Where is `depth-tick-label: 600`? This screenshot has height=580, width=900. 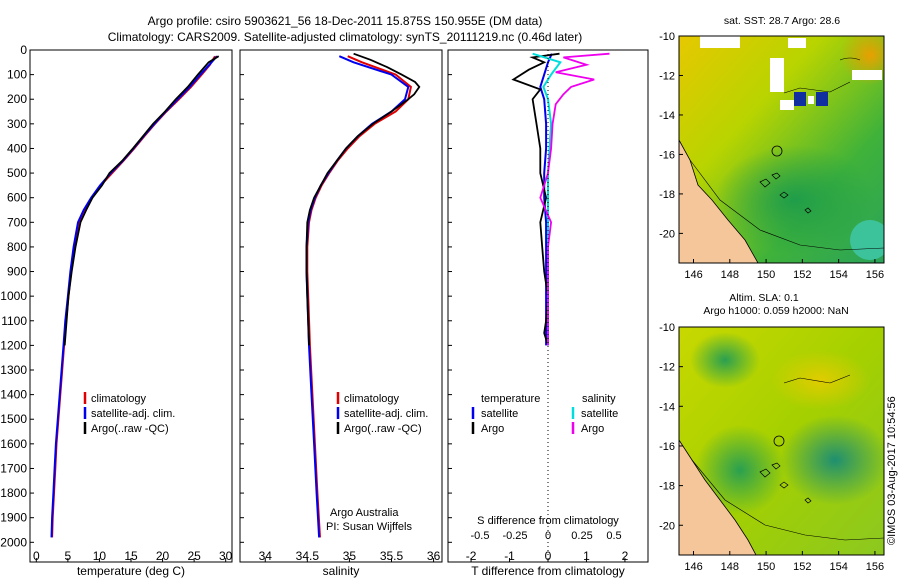 depth-tick-label: 600 is located at coordinates (17, 198).